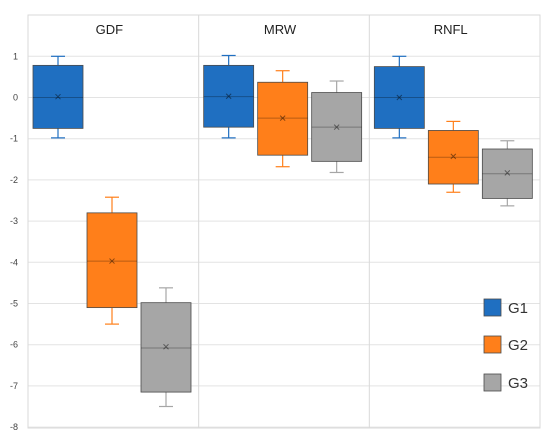  I want to click on mean-marker-gdf-g2, so click(112, 261).